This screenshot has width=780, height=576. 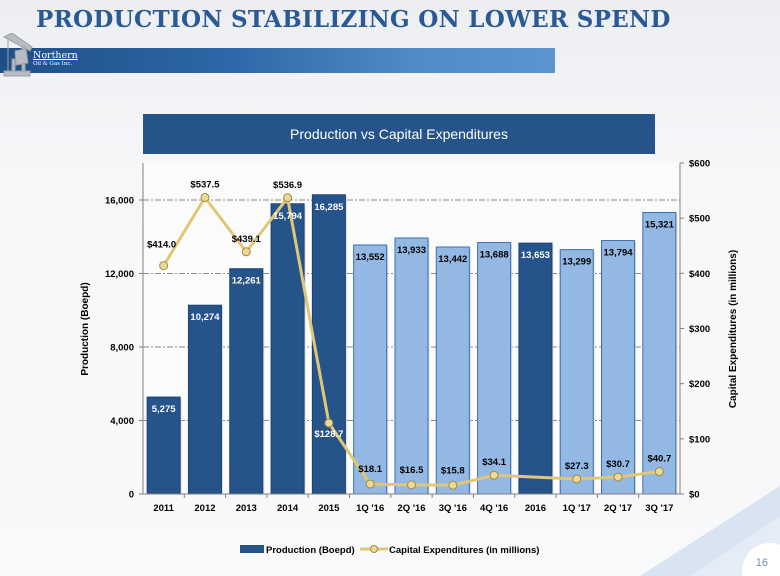 What do you see at coordinates (374, 549) in the screenshot?
I see `legend-capex-swatch-marker` at bounding box center [374, 549].